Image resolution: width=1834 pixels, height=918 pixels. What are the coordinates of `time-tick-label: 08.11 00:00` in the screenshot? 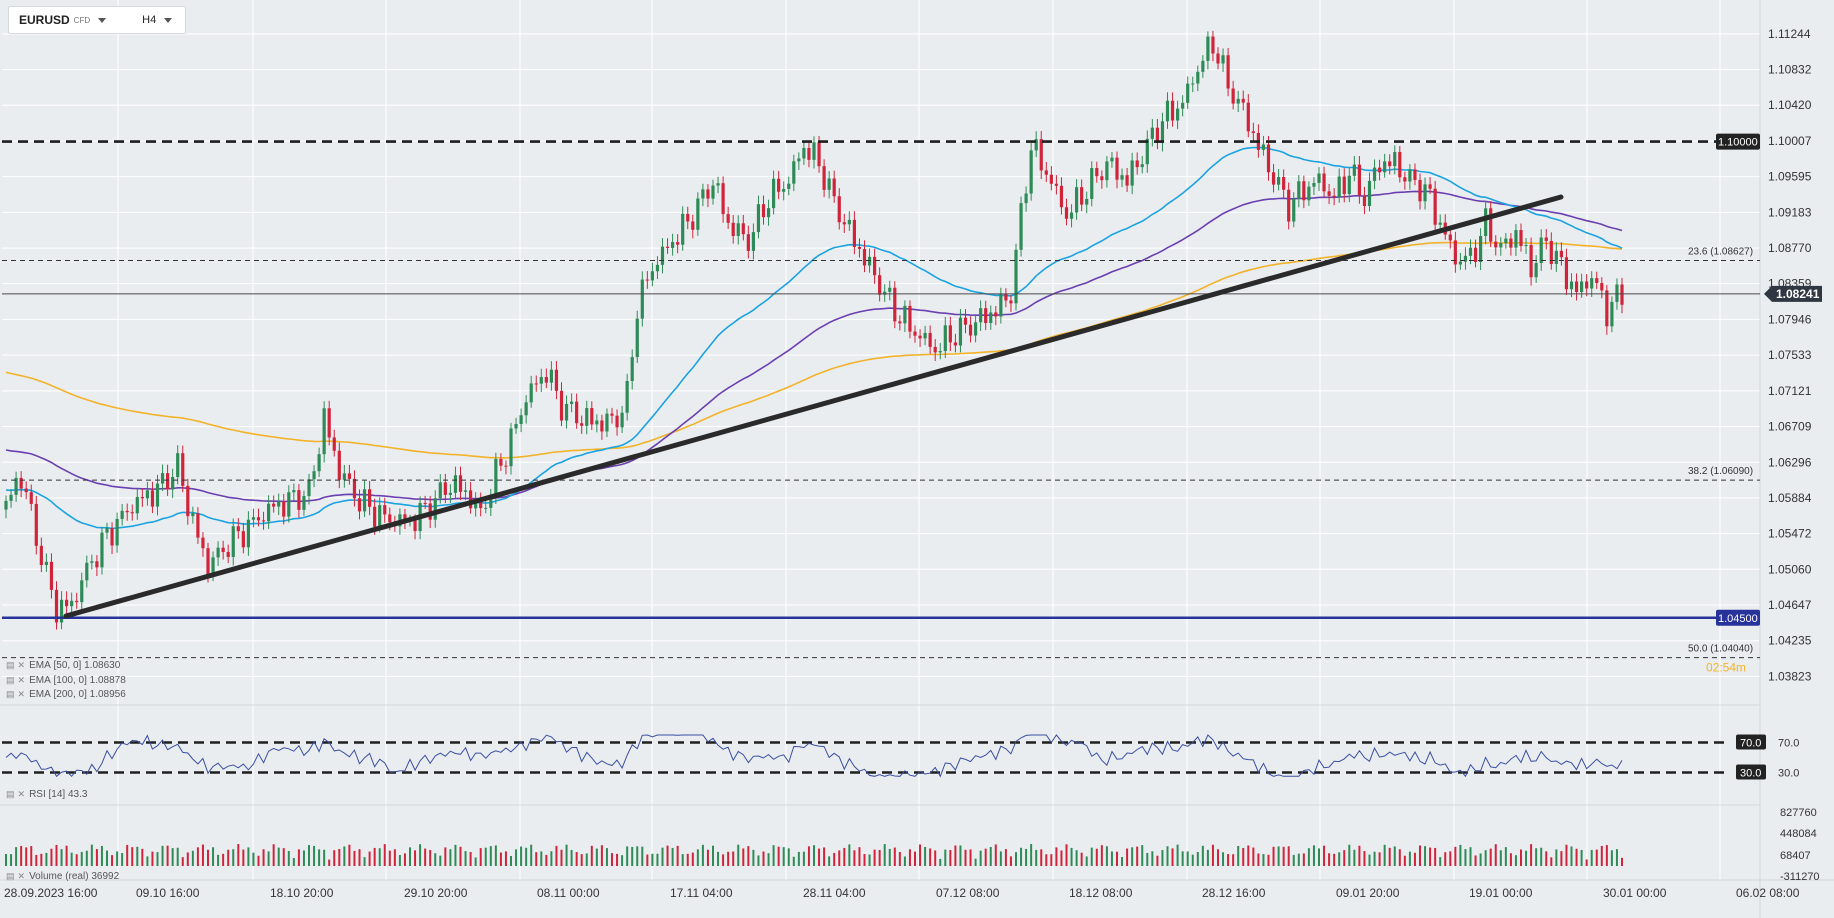 It's located at (568, 893).